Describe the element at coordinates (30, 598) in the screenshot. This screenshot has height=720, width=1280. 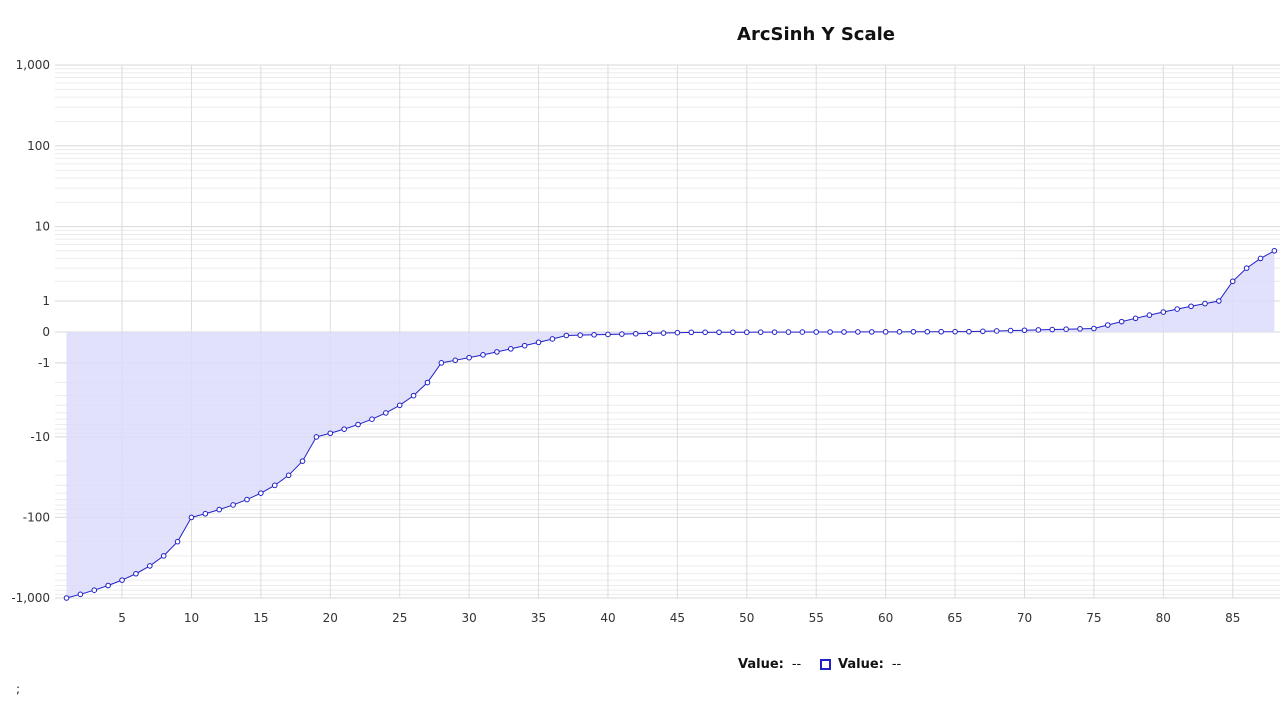
I see `y-tick-label: -1,000` at that location.